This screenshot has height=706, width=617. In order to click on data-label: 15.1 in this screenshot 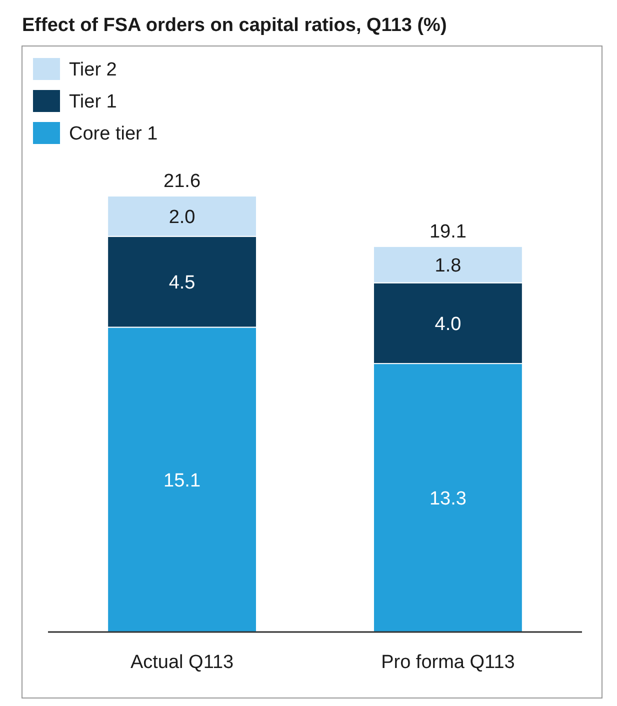, I will do `click(182, 481)`.